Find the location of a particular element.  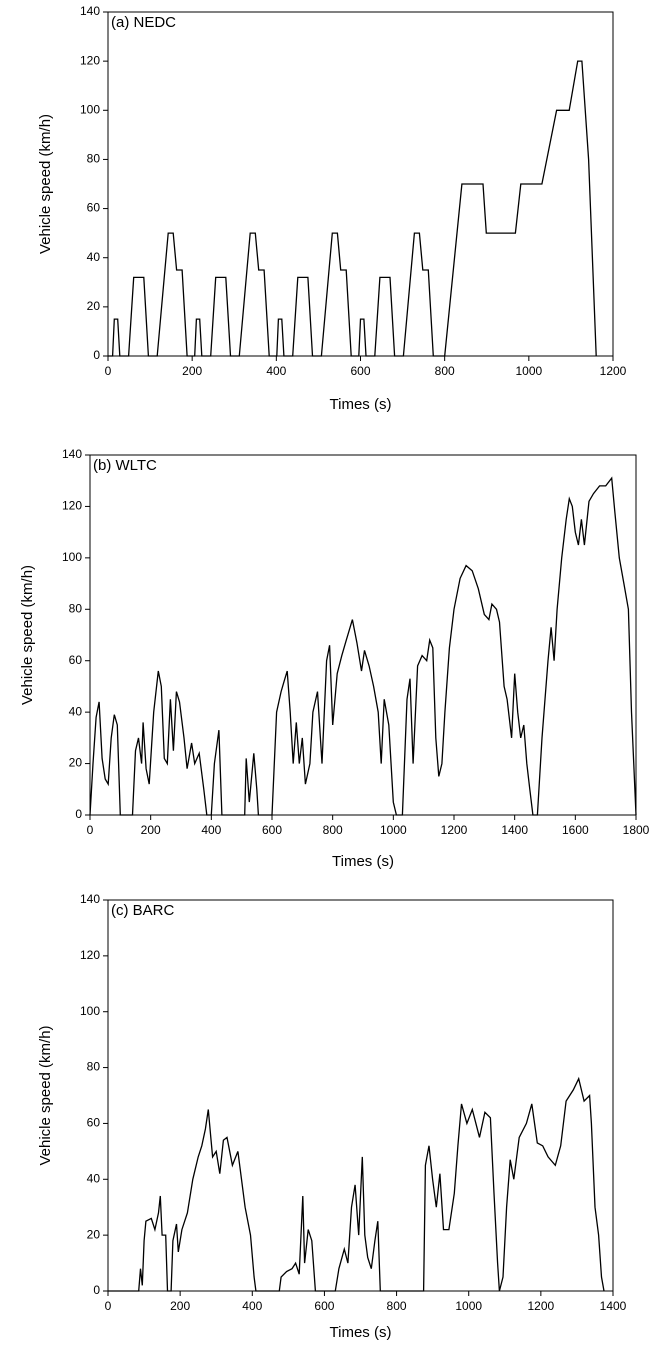

panel-title: (c) BARC is located at coordinates (143, 910).